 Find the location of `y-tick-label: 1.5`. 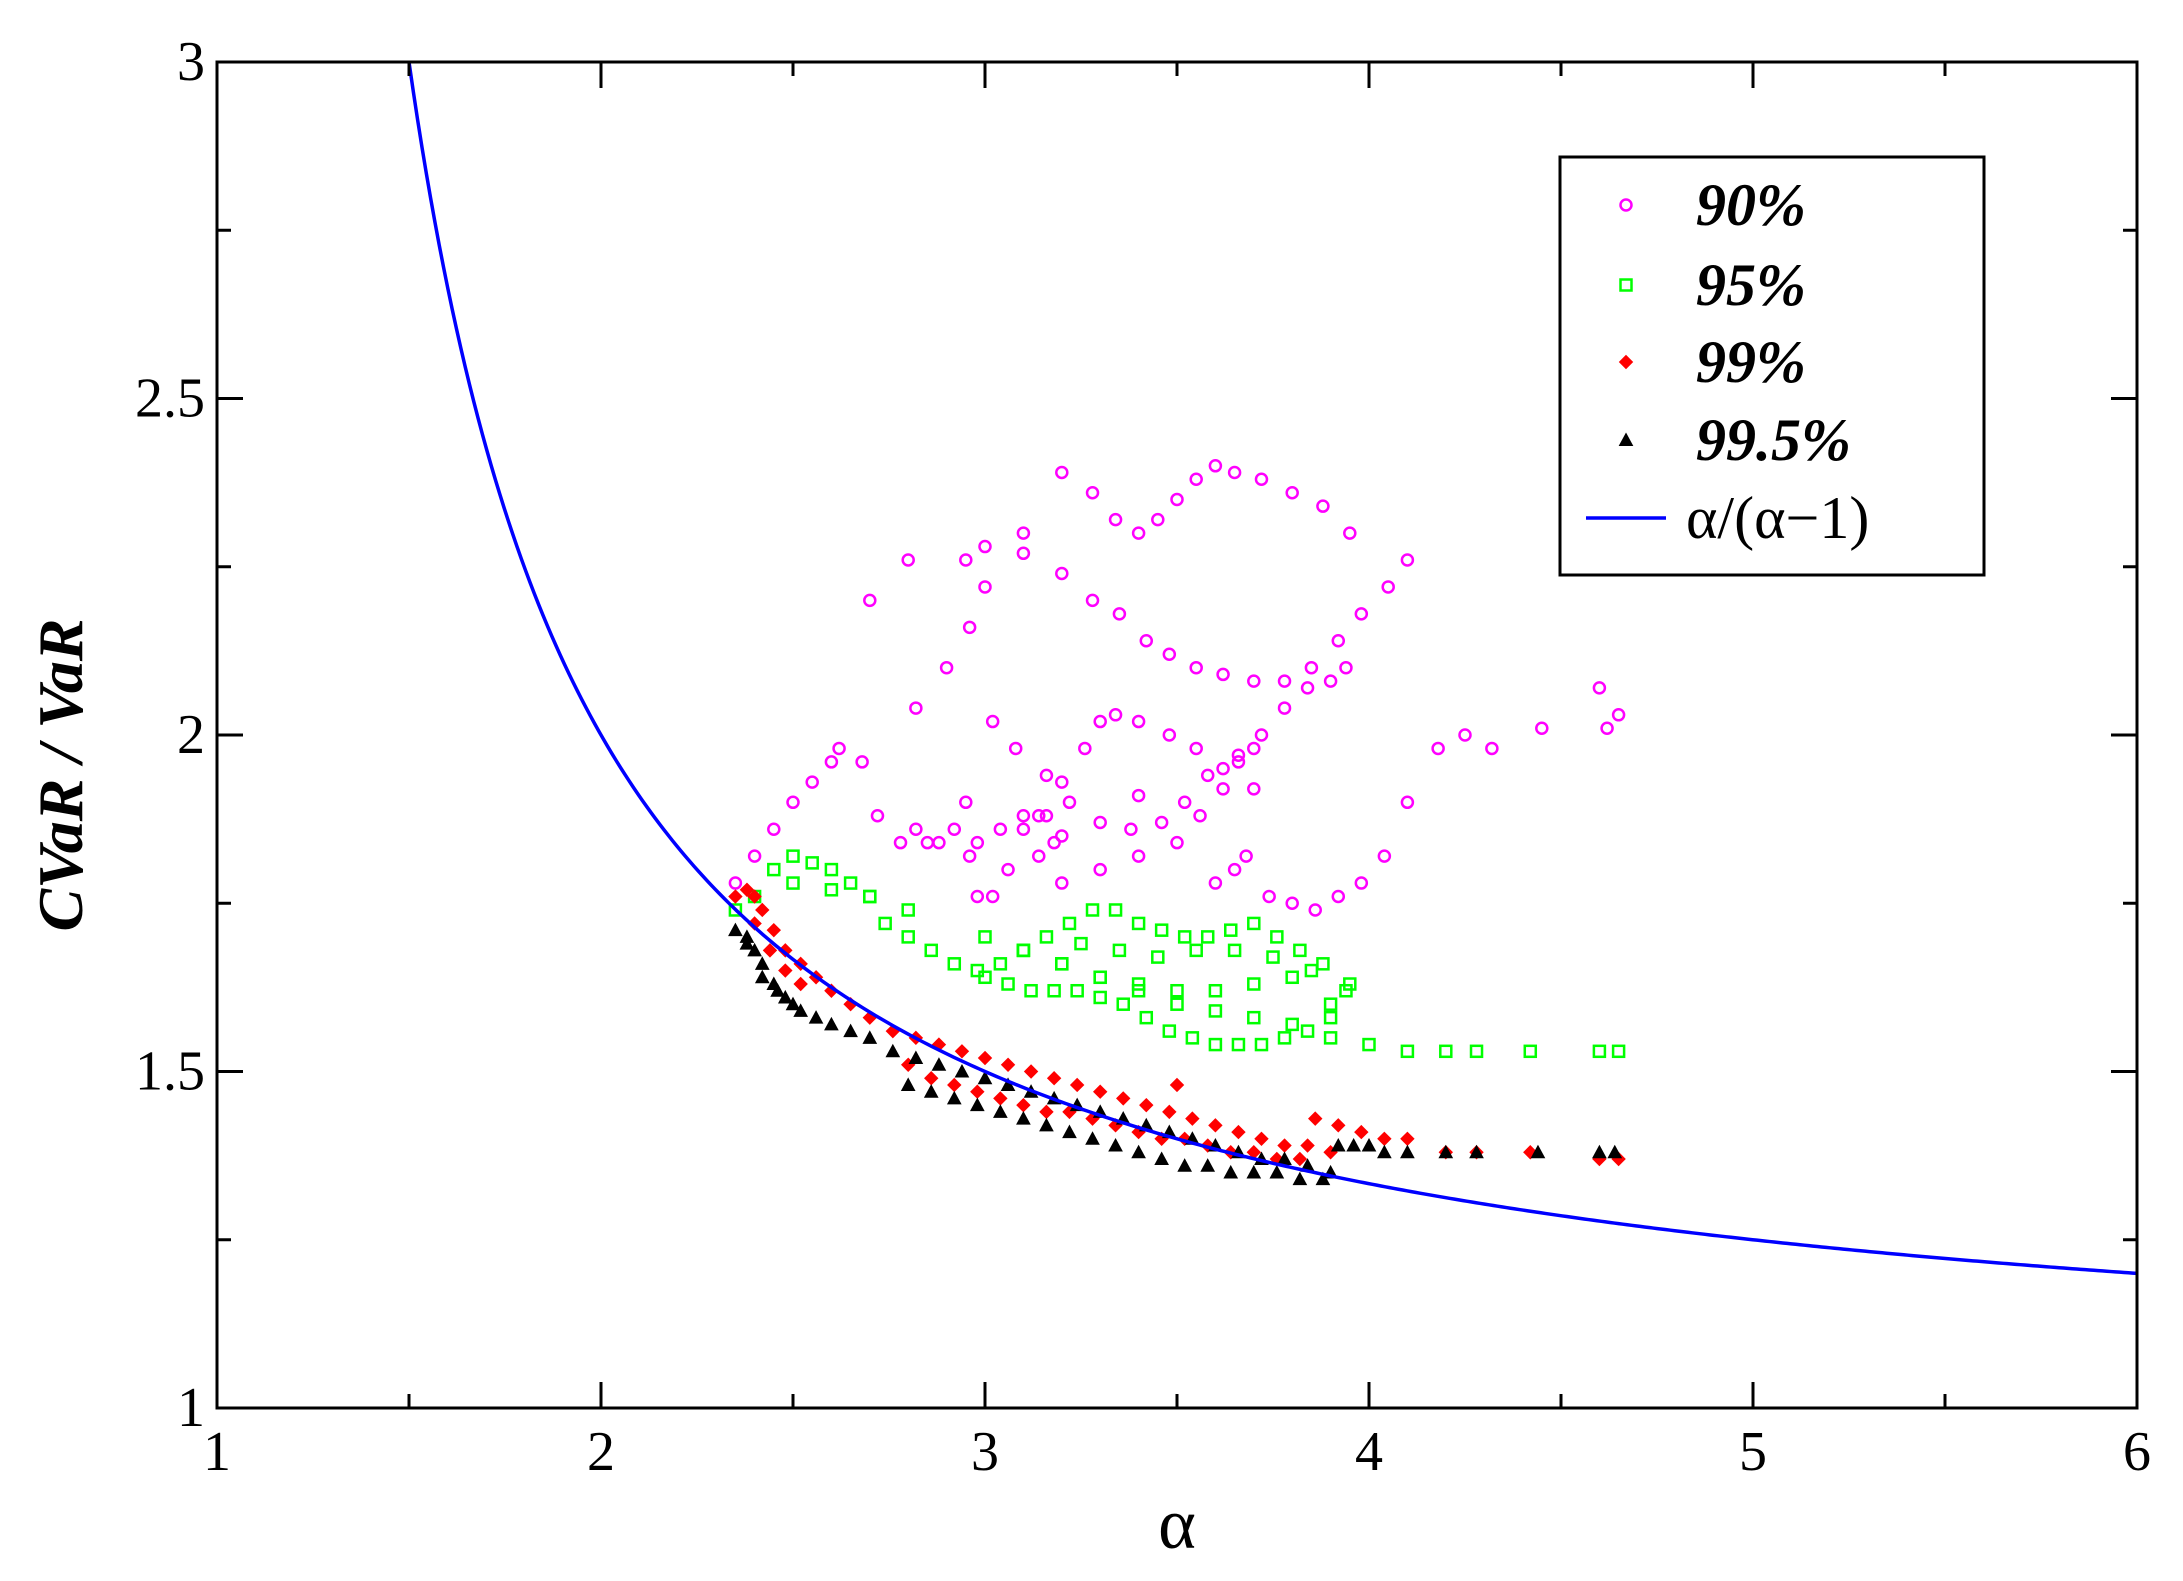

y-tick-label: 1.5 is located at coordinates (170, 1072).